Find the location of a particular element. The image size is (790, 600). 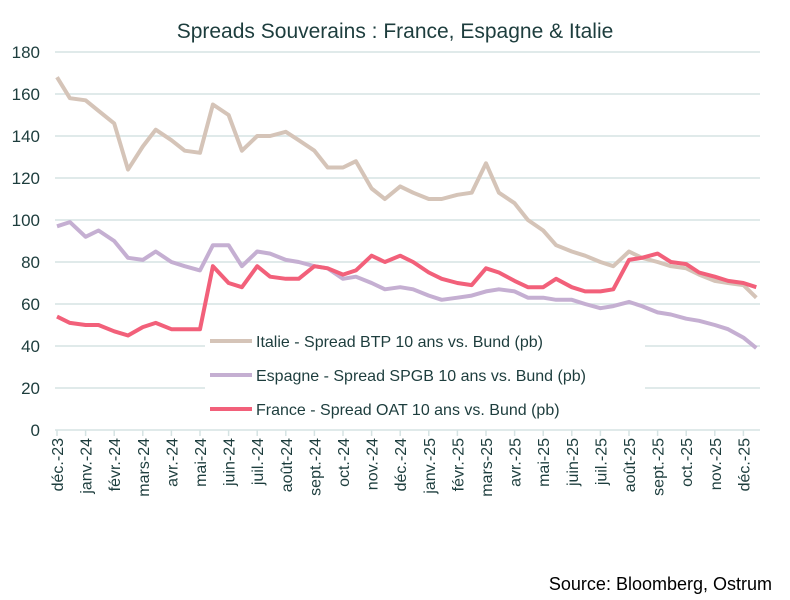

x-tick-label: mai-24 is located at coordinates (201, 462).